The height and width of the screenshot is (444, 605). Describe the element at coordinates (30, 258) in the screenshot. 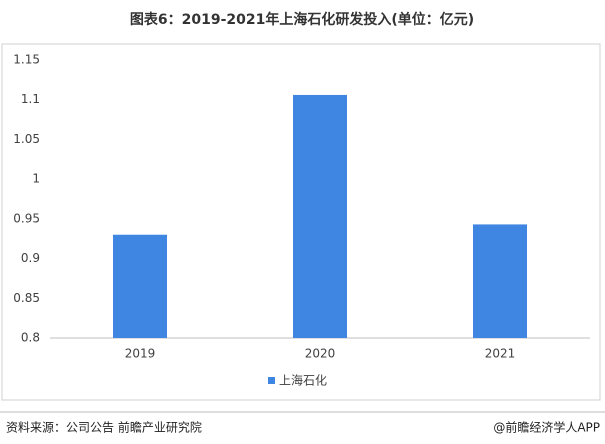

I see `y-tick-label: 0.9` at that location.